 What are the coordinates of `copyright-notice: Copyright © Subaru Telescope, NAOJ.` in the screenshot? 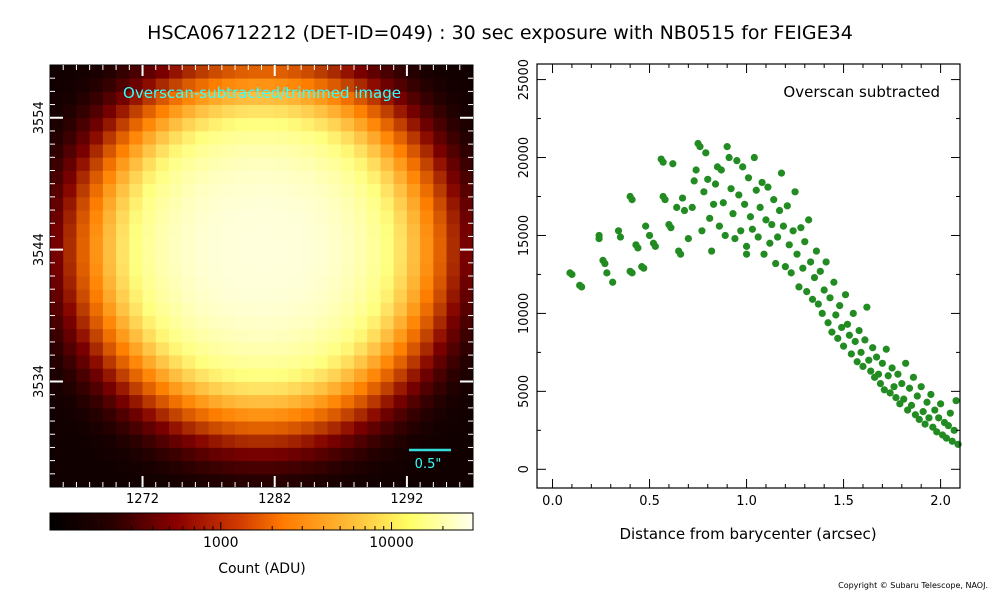 It's located at (913, 585).